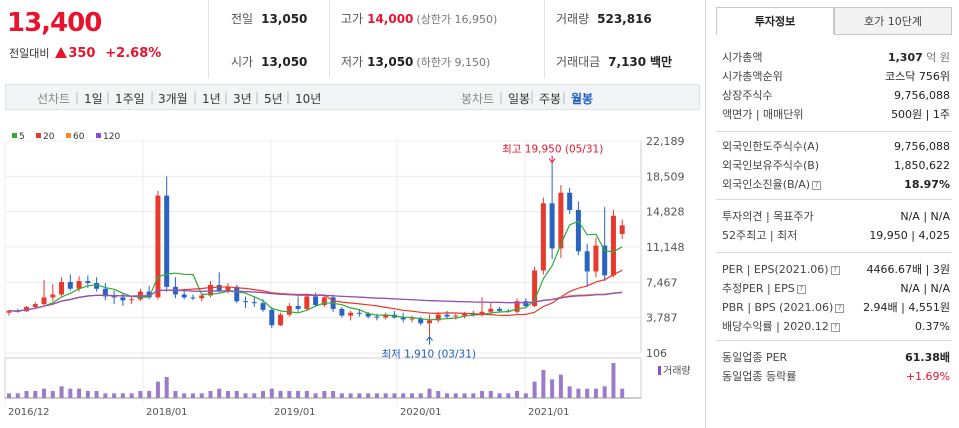 The width and height of the screenshot is (959, 428). What do you see at coordinates (549, 412) in the screenshot?
I see `x-tick-label: 2021/01` at bounding box center [549, 412].